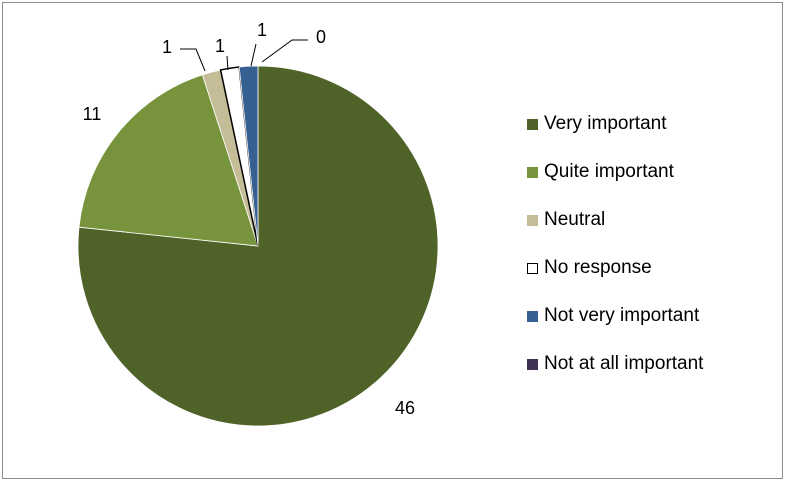 The image size is (787, 483). What do you see at coordinates (575, 219) in the screenshot?
I see `legend-label: Neutral` at bounding box center [575, 219].